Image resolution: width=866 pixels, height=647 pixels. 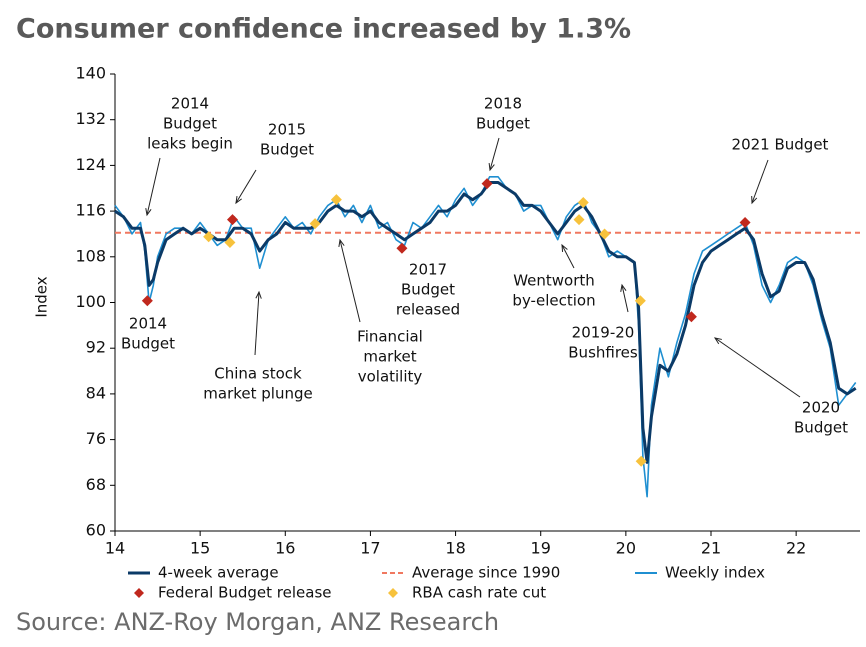 What do you see at coordinates (554, 281) in the screenshot?
I see `annotation: Wentworth` at bounding box center [554, 281].